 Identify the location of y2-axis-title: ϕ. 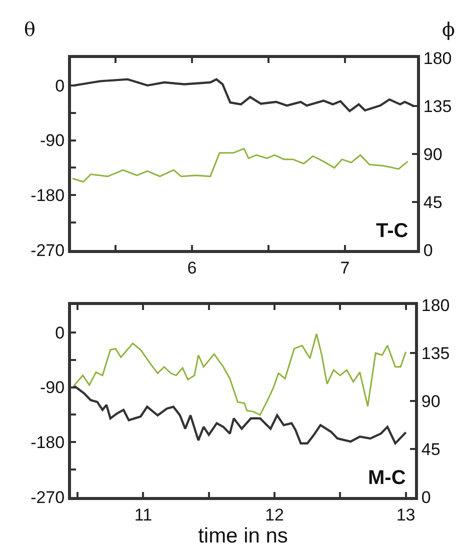
(448, 30).